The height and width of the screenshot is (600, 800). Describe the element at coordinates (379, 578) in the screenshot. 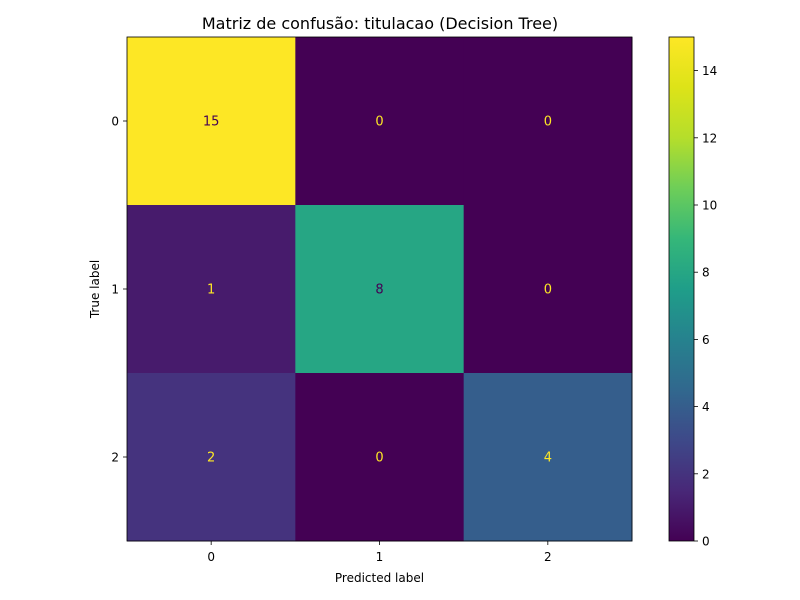

I see `x-axis-label: Predicted label` at that location.